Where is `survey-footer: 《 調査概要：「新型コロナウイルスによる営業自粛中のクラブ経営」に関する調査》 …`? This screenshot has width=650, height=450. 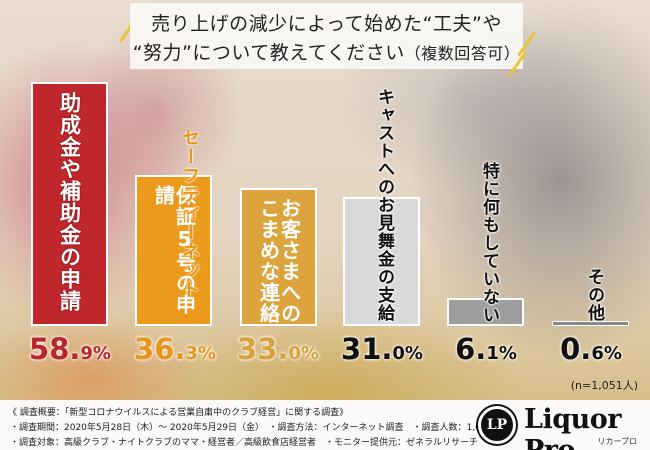
survey-footer: 《 調査概要：「新型コロナウイルスによる営業自粛中のクラブ経営」に関する調査》 … is located at coordinates (325, 425).